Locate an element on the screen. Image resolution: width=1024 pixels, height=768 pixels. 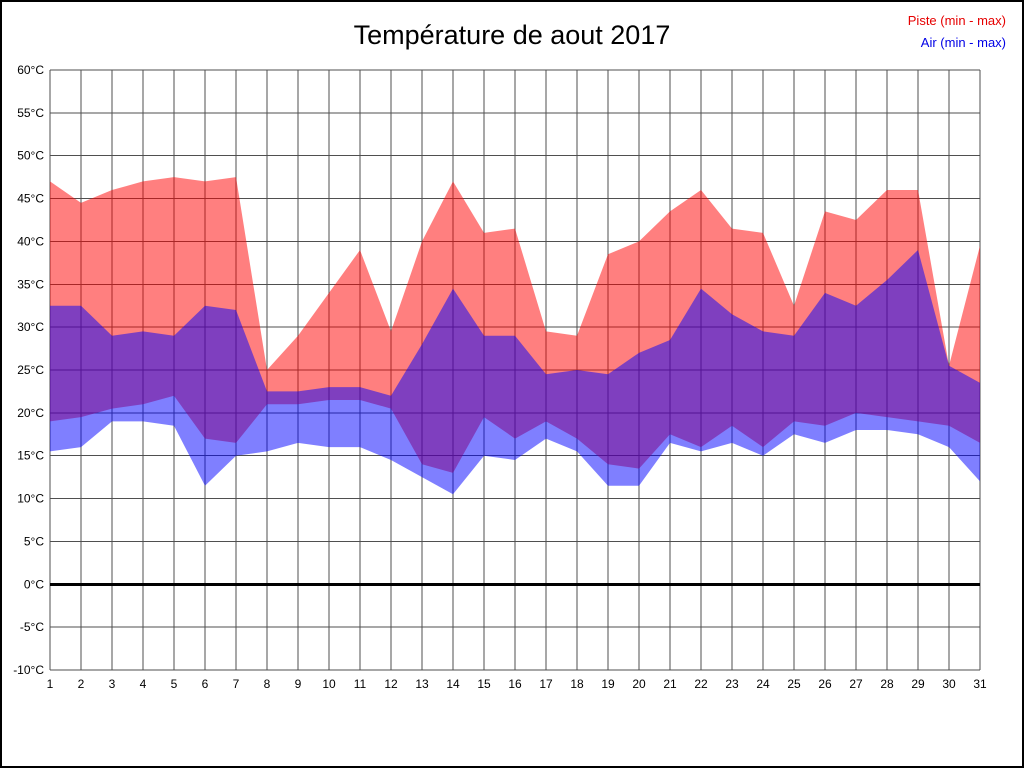
x-tick-label: 7 is located at coordinates (236, 684).